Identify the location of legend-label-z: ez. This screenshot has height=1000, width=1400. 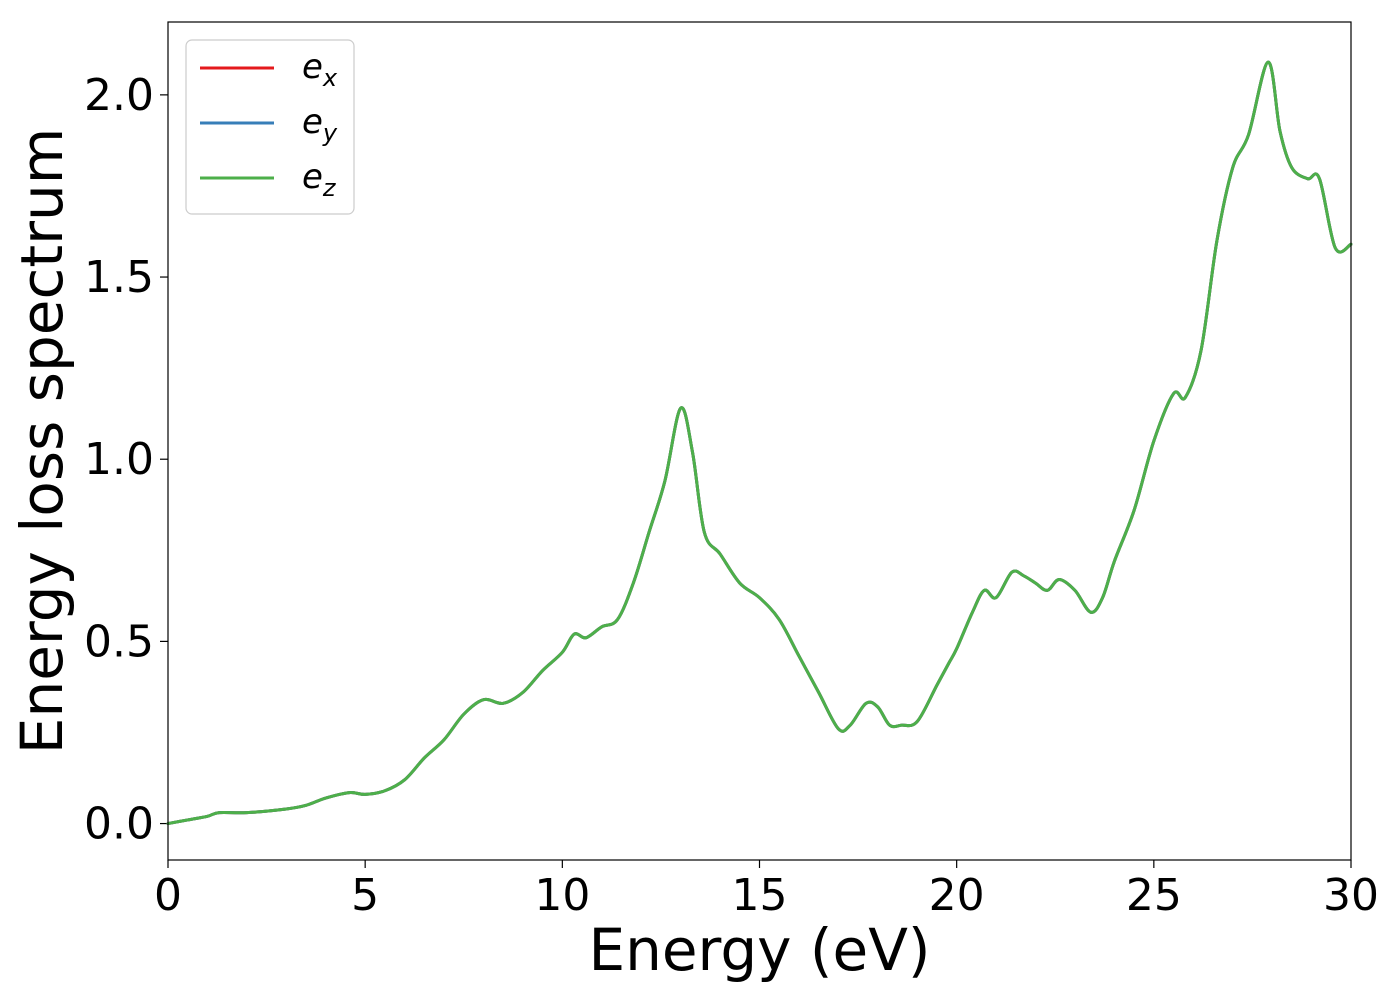
(319, 179).